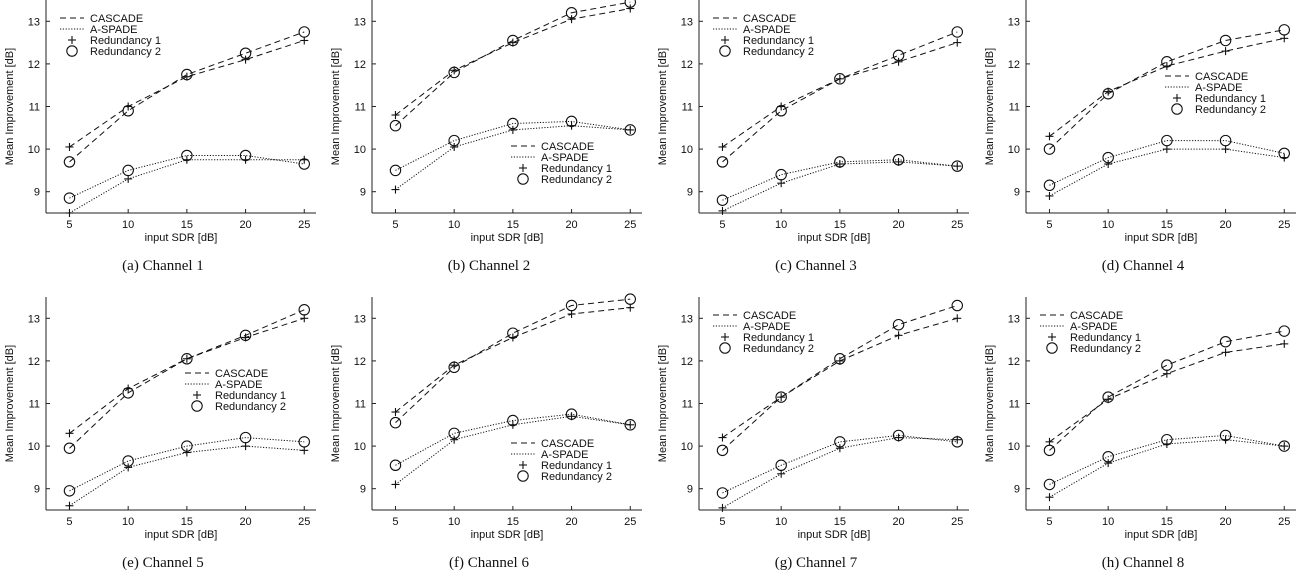 The width and height of the screenshot is (1307, 587). I want to click on y-tick-label: 10, so click(1014, 150).